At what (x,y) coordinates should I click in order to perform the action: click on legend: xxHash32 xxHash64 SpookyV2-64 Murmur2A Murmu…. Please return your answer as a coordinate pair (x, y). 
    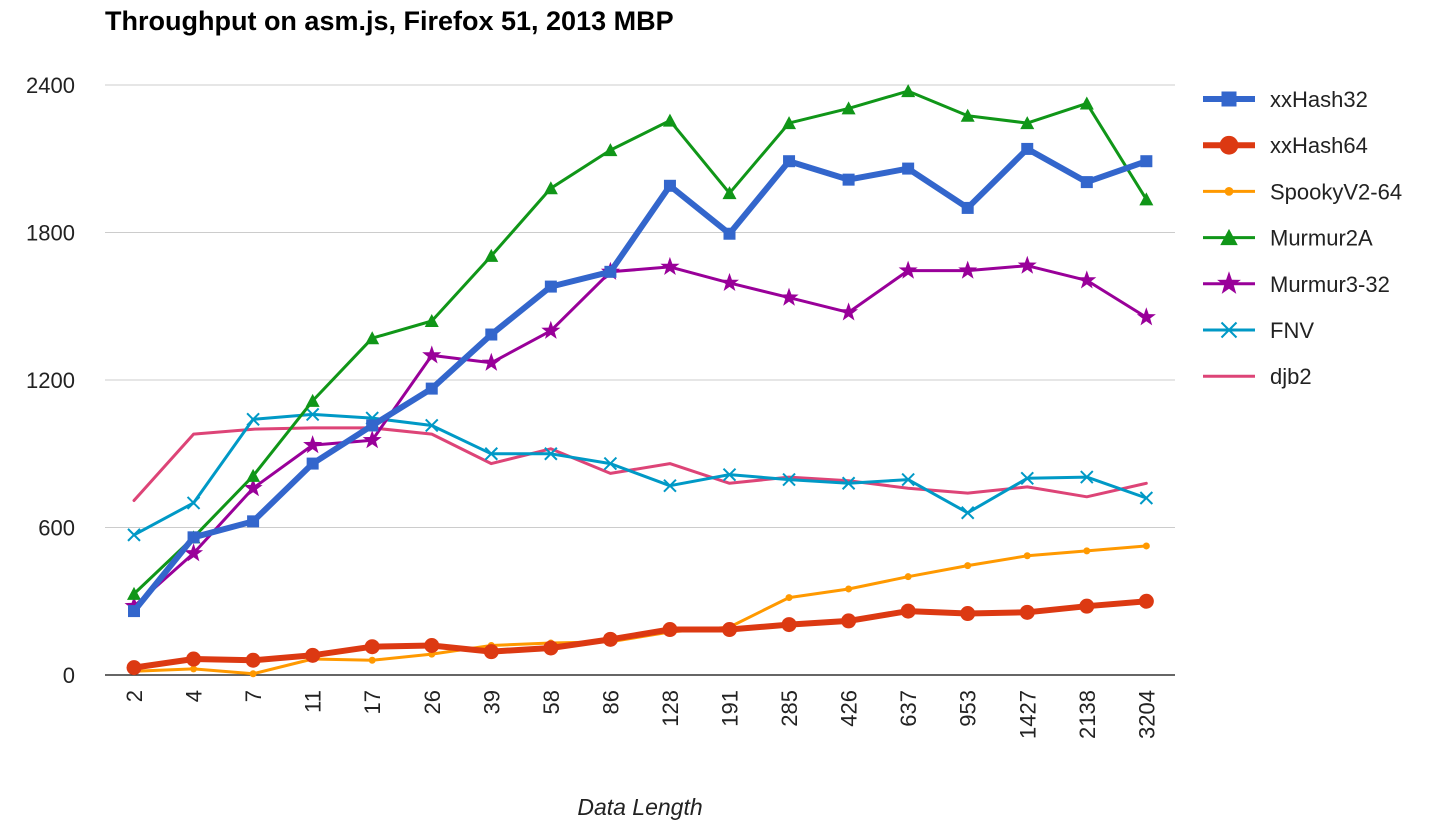
    Looking at the image, I should click on (1302, 238).